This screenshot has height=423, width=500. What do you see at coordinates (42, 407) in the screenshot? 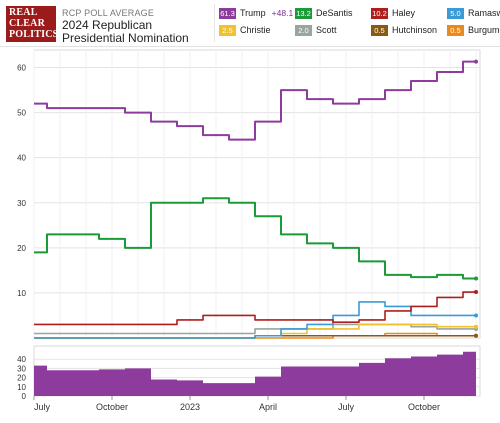
I see `x-tick-label-0: July` at bounding box center [42, 407].